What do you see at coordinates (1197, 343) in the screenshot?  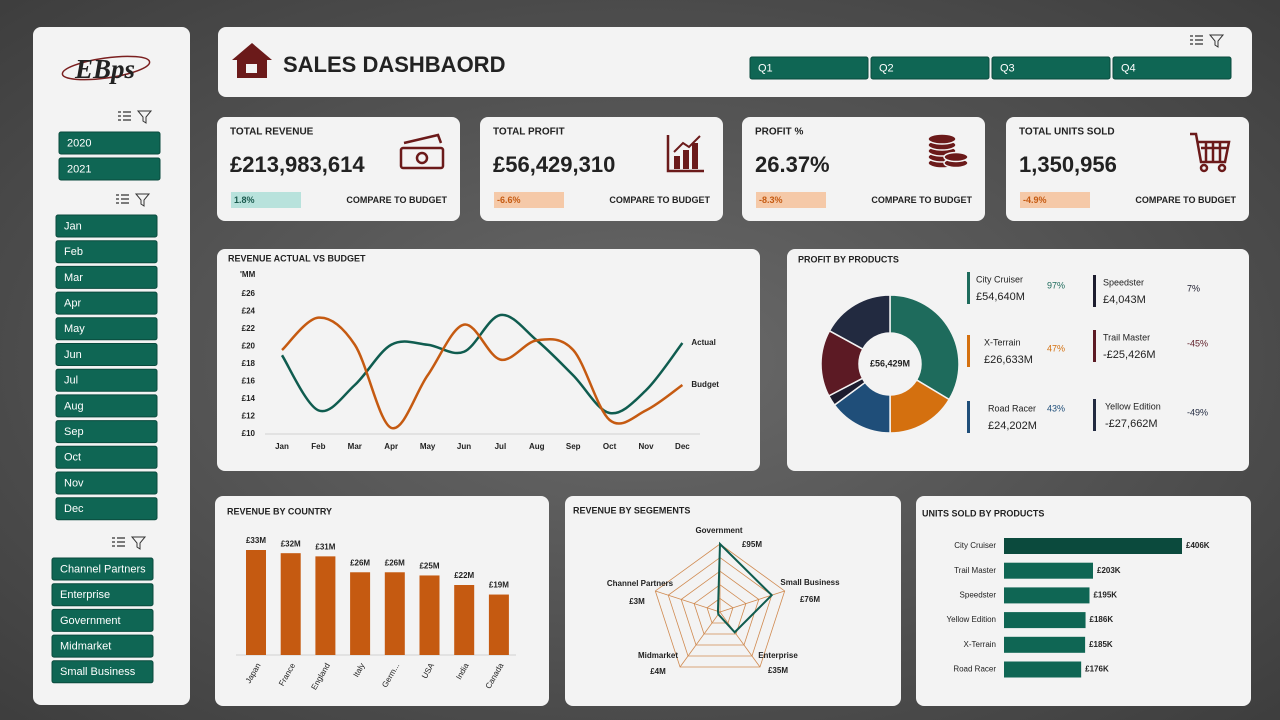 I see `legend-share: -45%` at bounding box center [1197, 343].